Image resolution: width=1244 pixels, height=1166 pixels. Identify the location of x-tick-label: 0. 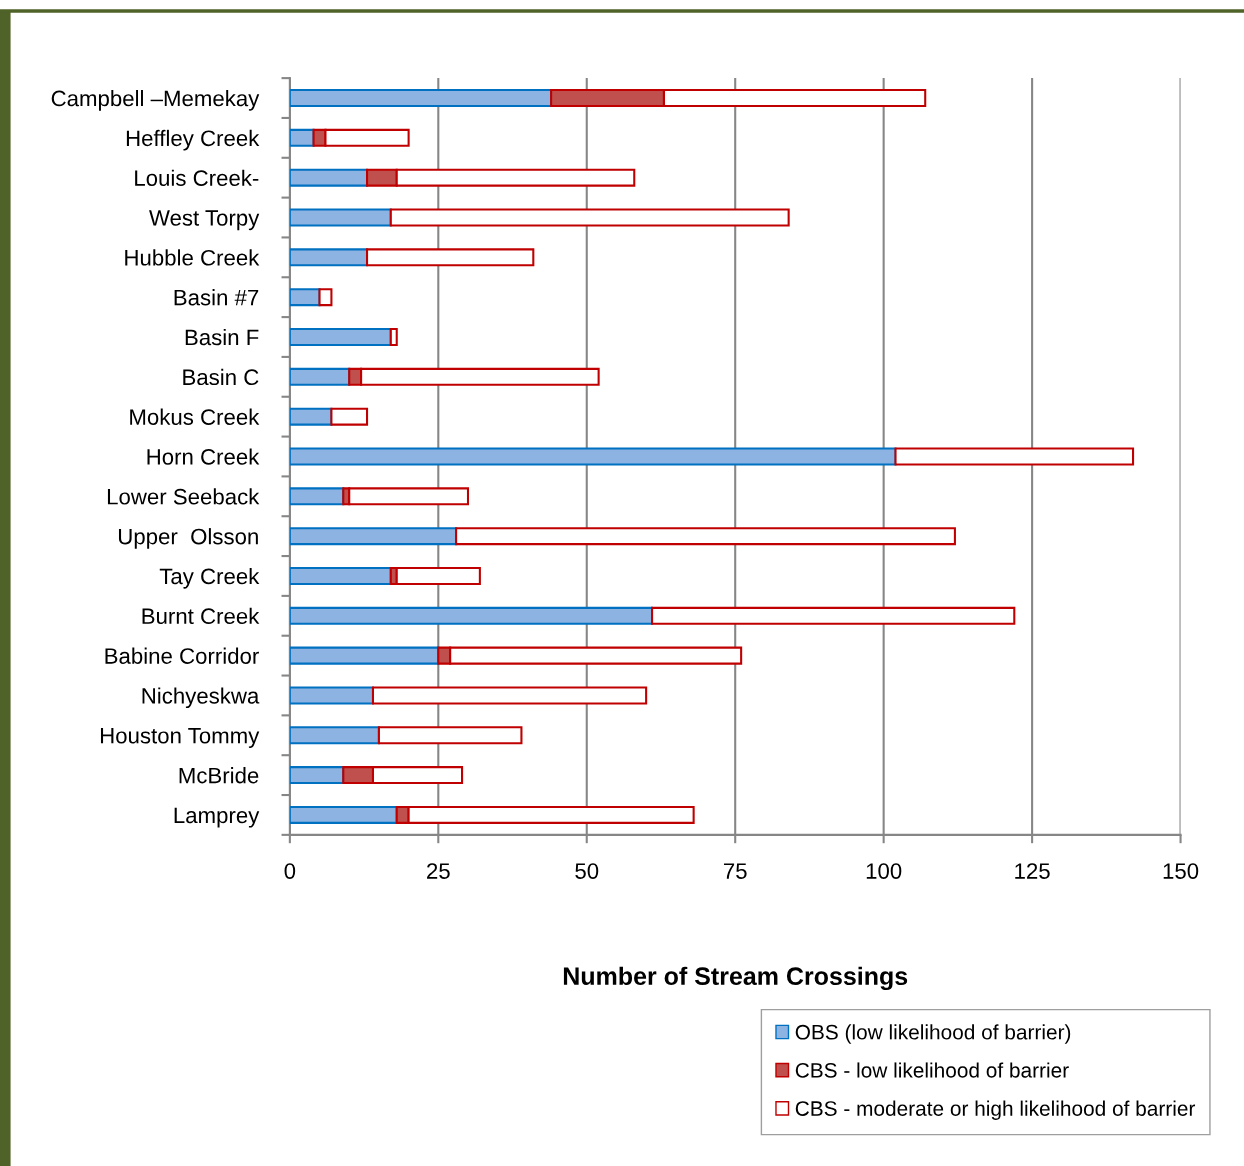
(290, 871).